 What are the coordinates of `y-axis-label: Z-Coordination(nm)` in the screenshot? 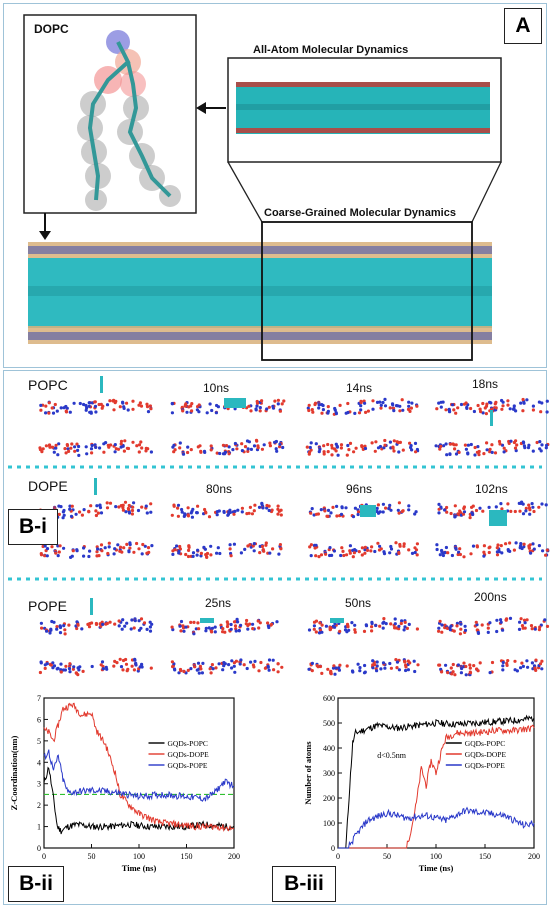 It's located at (14, 773).